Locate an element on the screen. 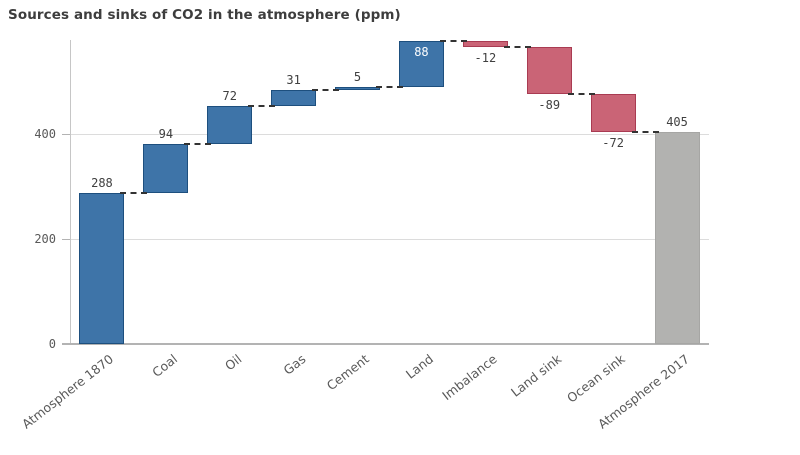 The image size is (800, 455). bar-ocean-sink is located at coordinates (613, 112).